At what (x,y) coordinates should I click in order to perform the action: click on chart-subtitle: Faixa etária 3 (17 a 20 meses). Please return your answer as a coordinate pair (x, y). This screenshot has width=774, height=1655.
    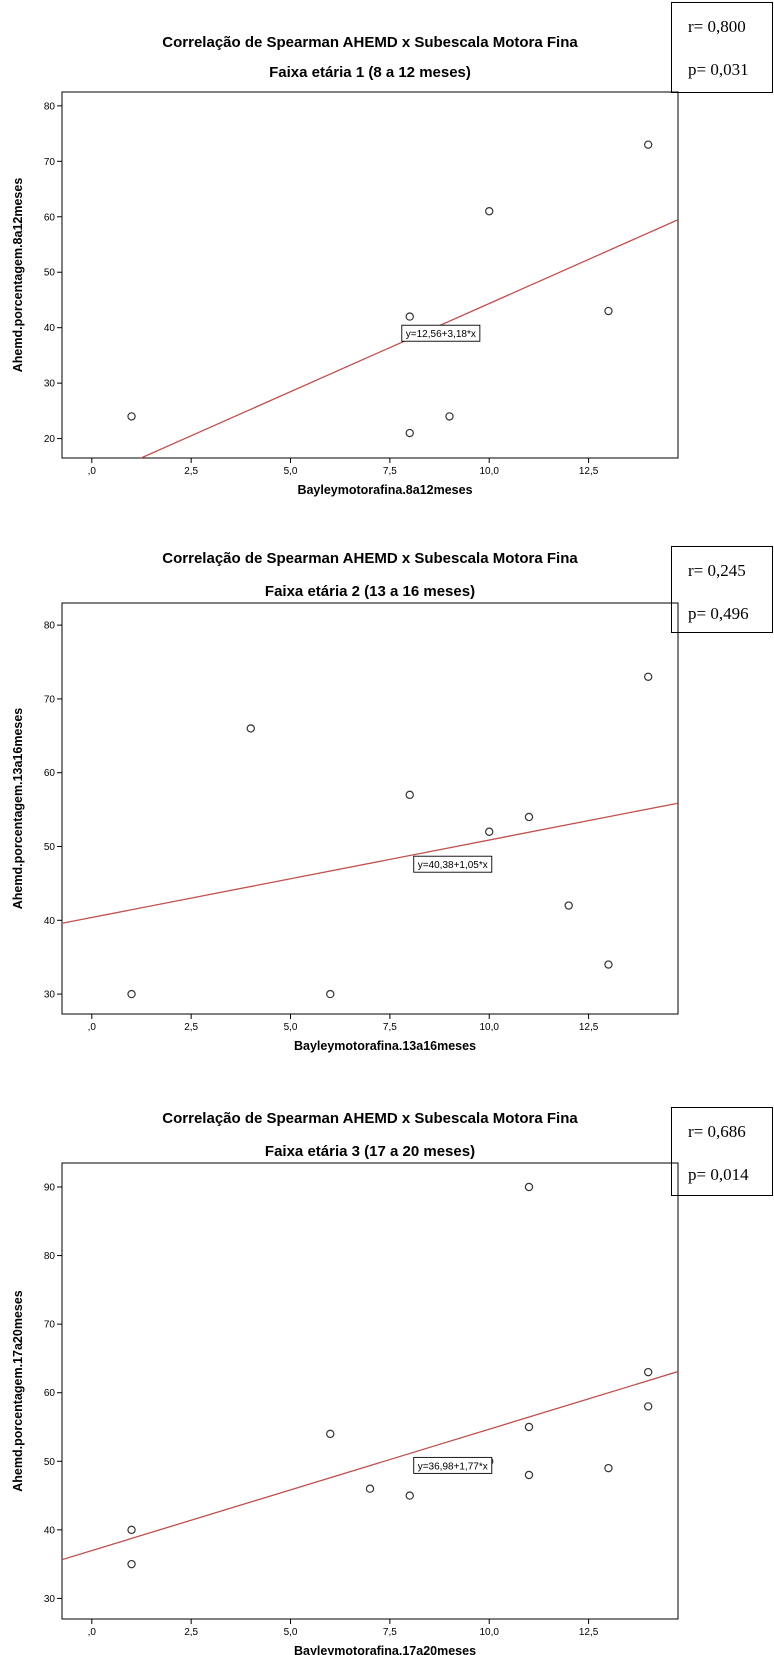
    Looking at the image, I should click on (370, 1151).